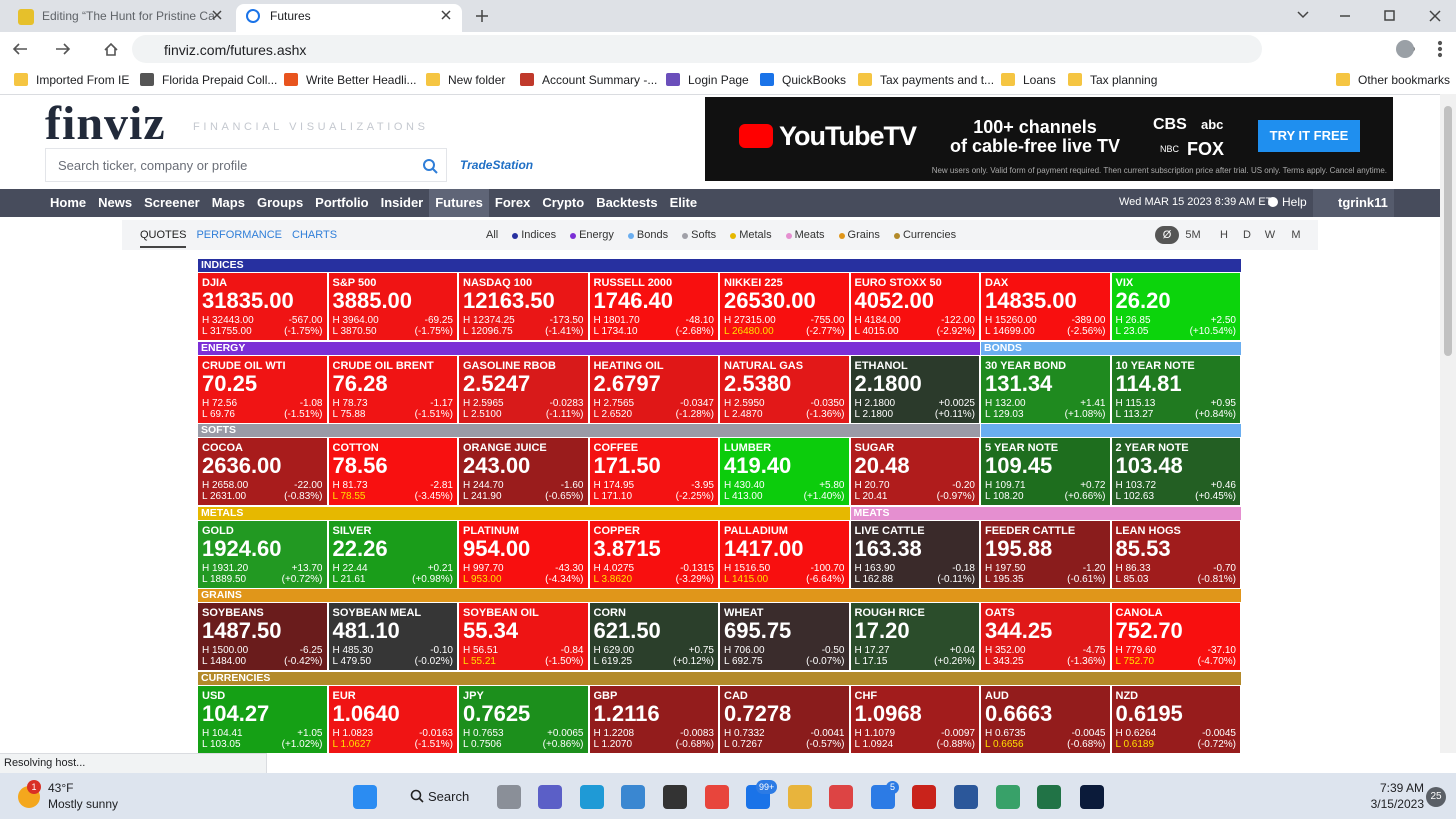 The height and width of the screenshot is (819, 1456). I want to click on nav-item: Forex, so click(512, 202).